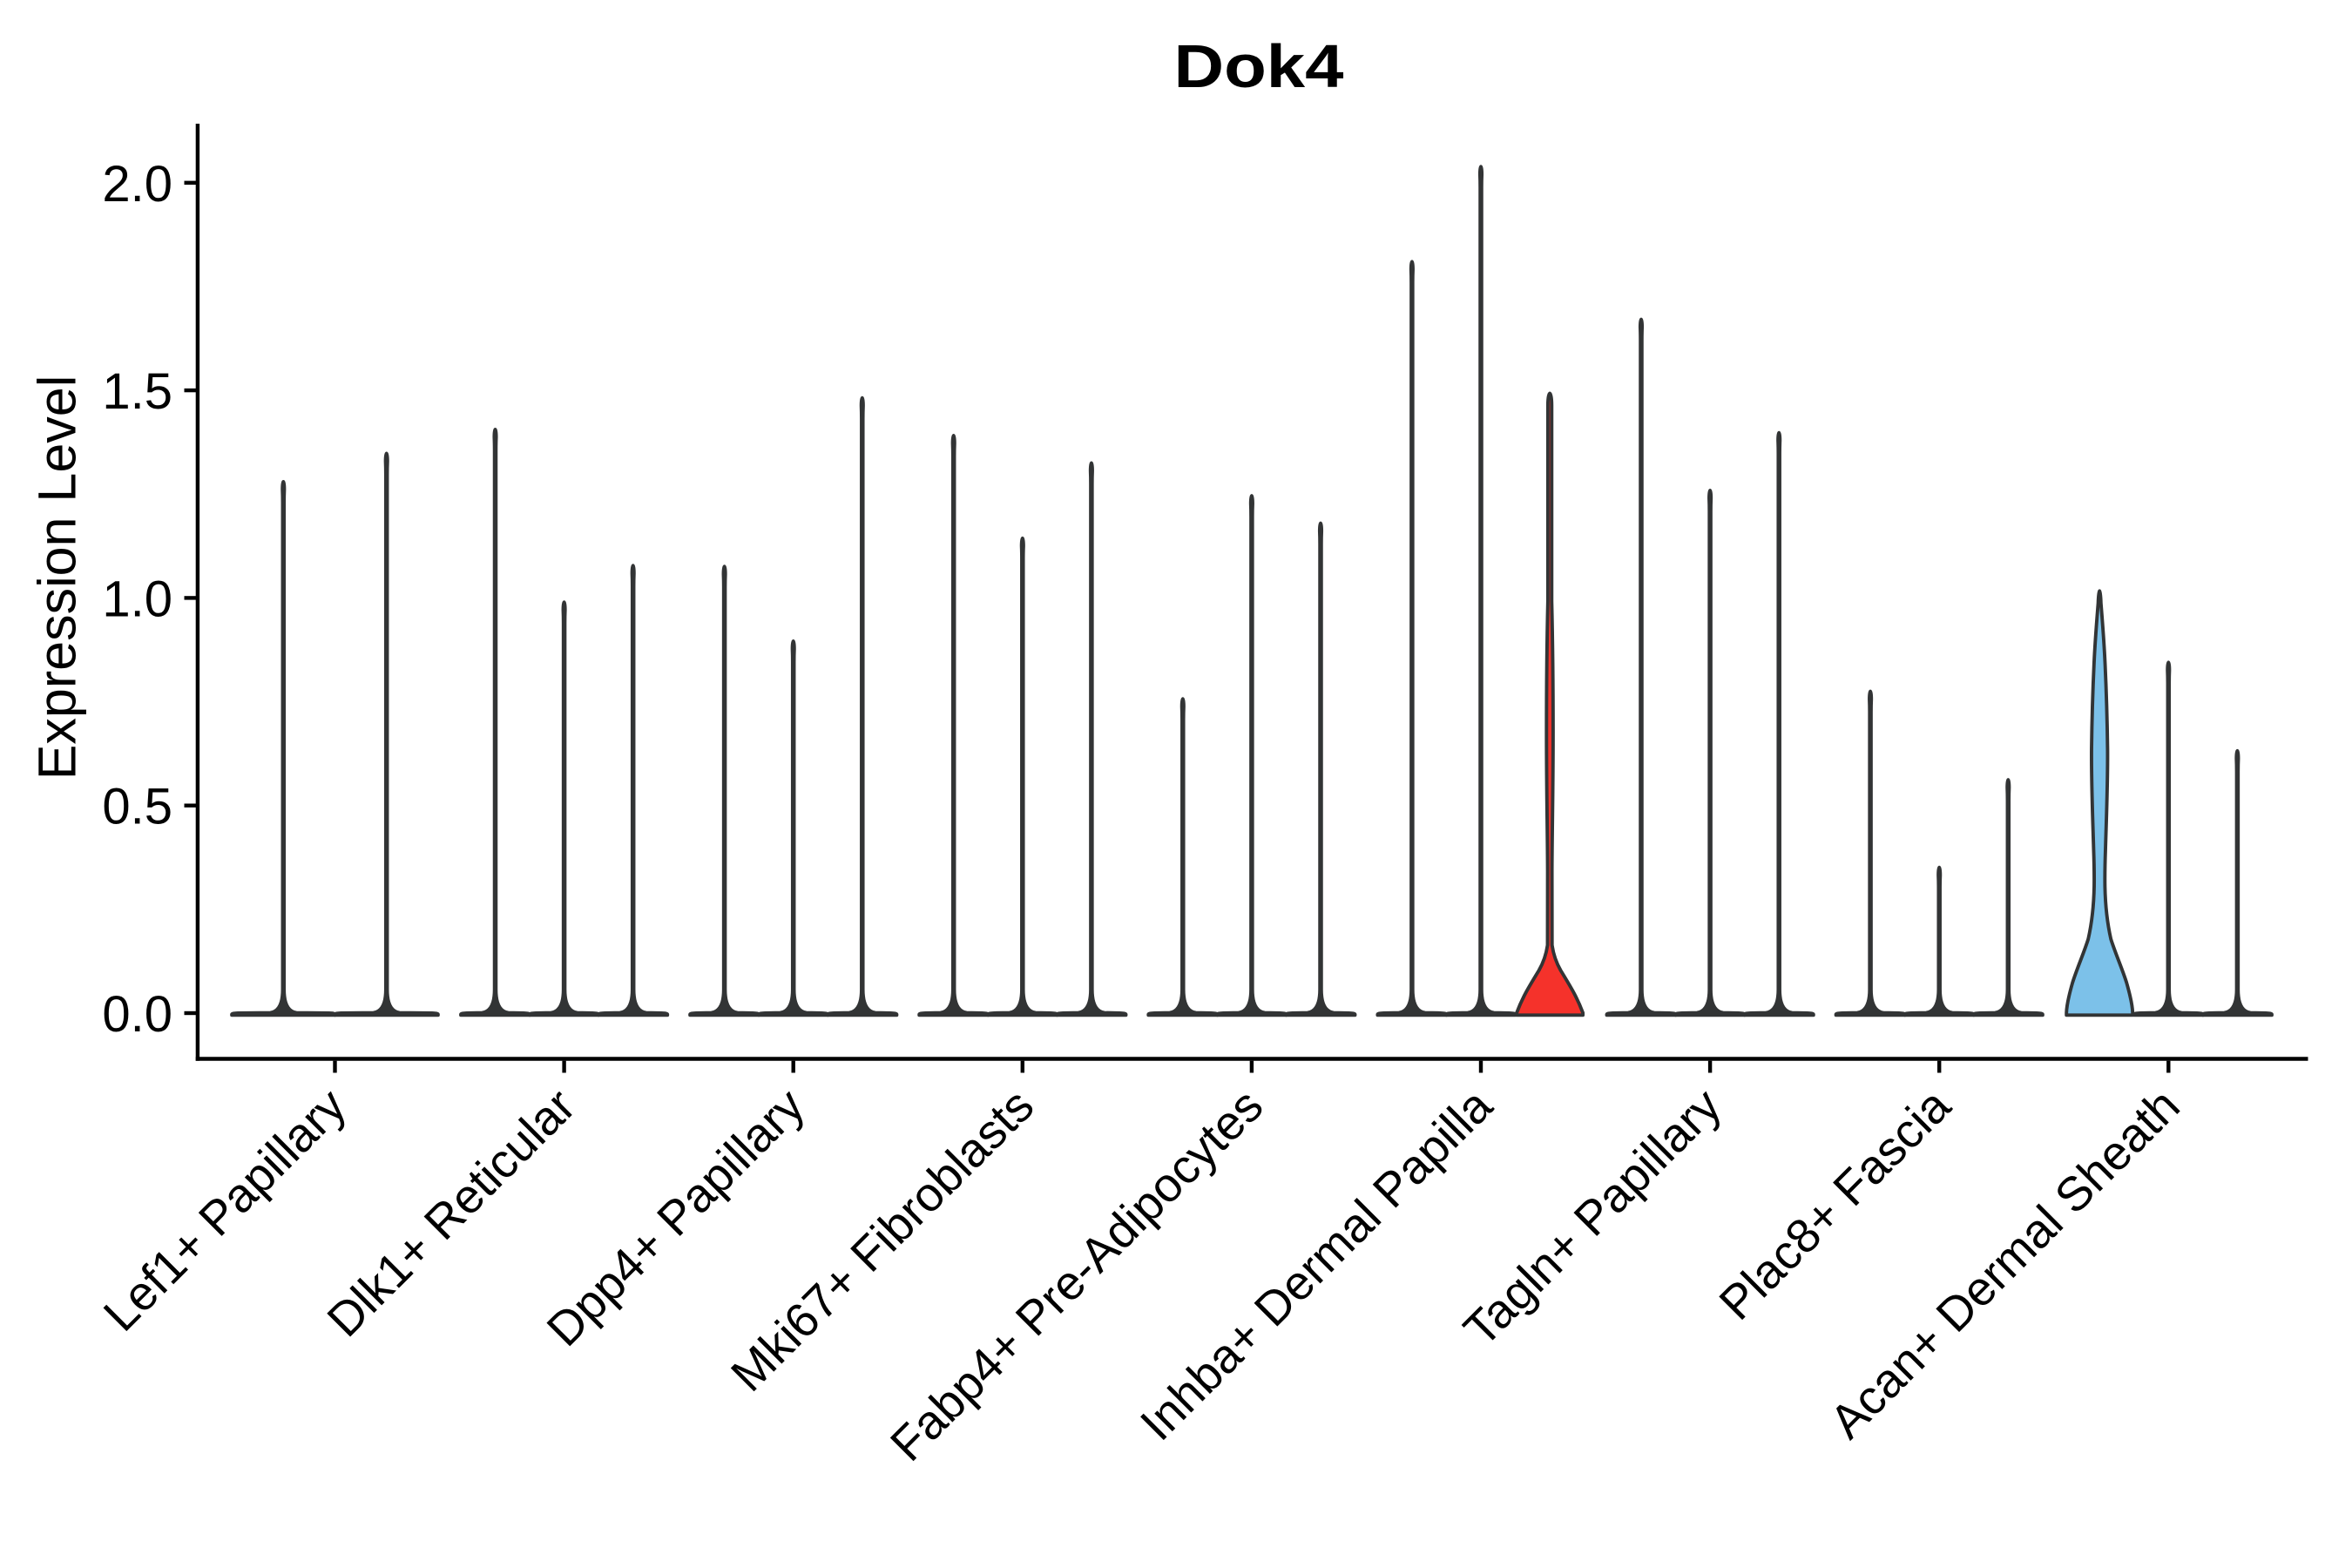  Describe the element at coordinates (58, 578) in the screenshot. I see `svg-text: Expression Level` at that location.